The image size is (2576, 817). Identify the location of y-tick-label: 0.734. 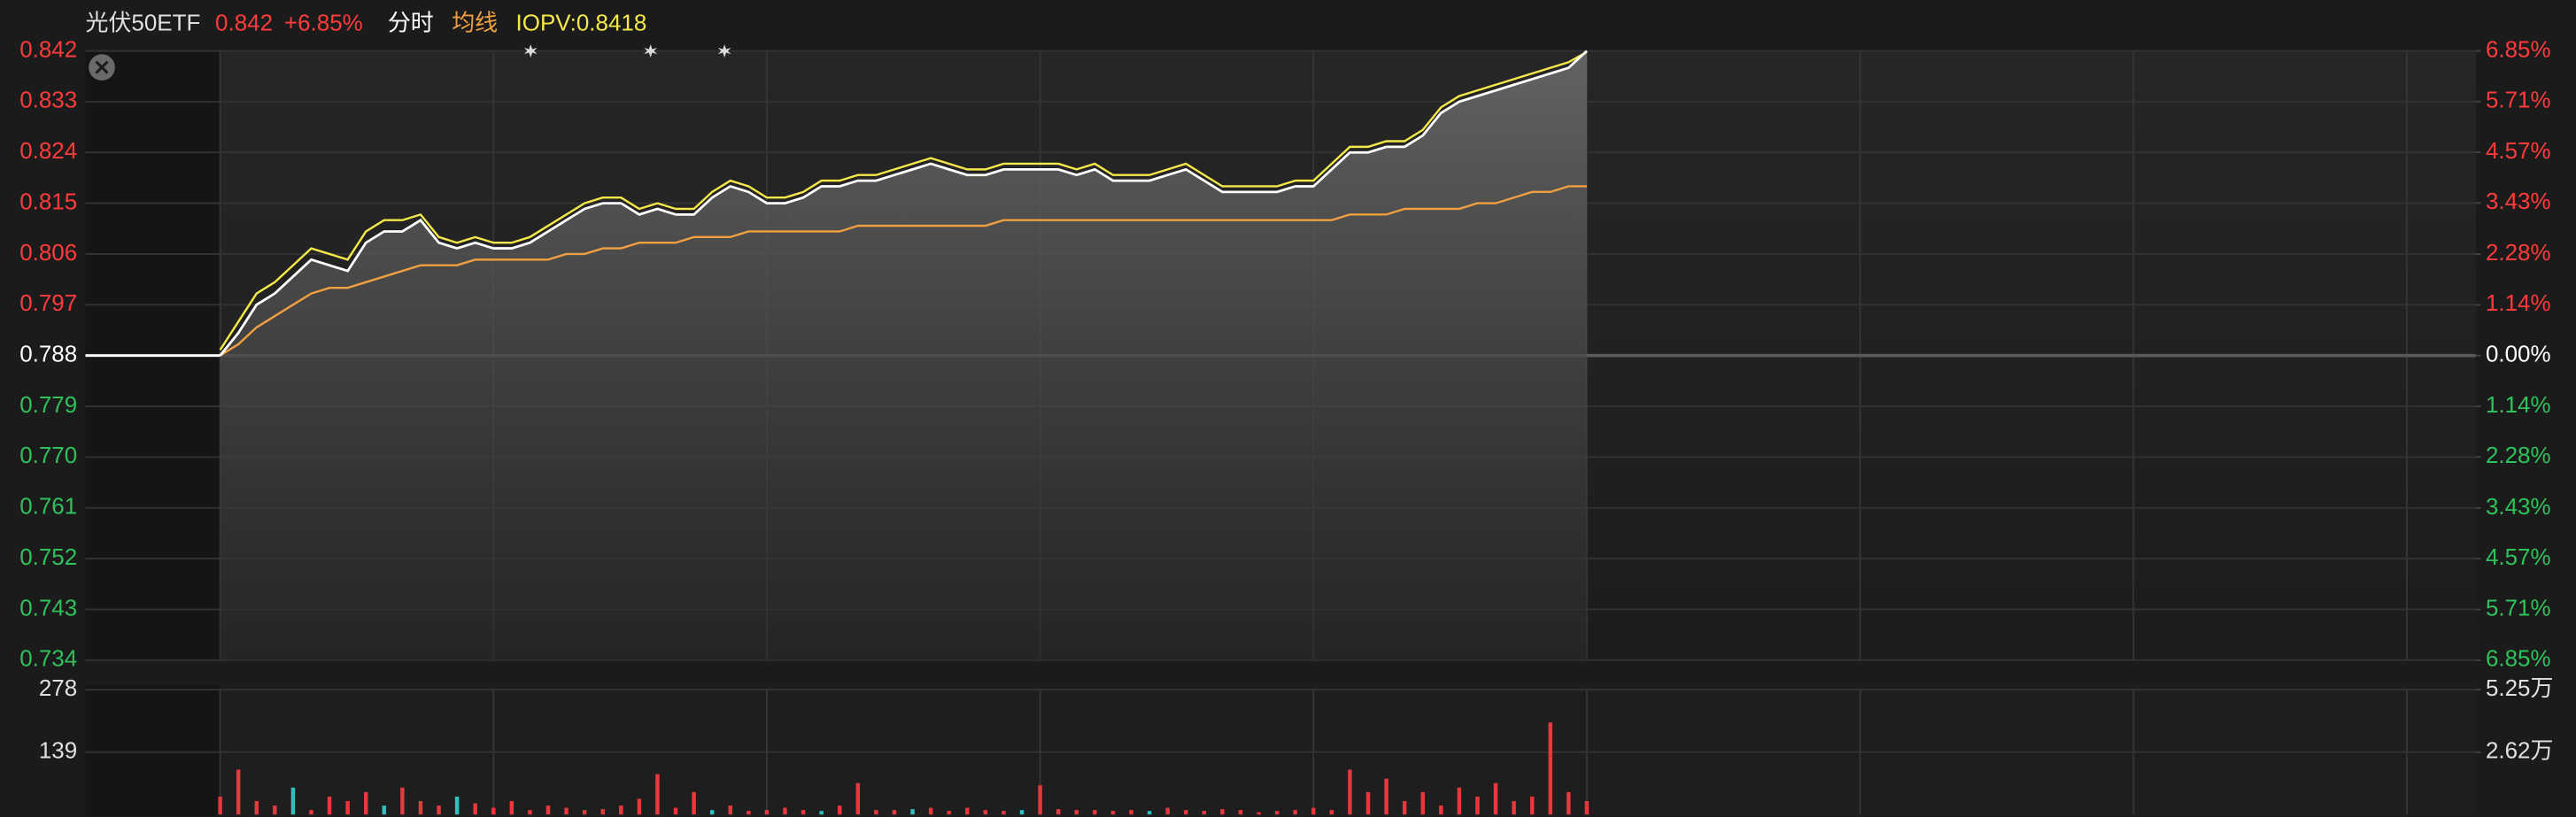
(48, 658).